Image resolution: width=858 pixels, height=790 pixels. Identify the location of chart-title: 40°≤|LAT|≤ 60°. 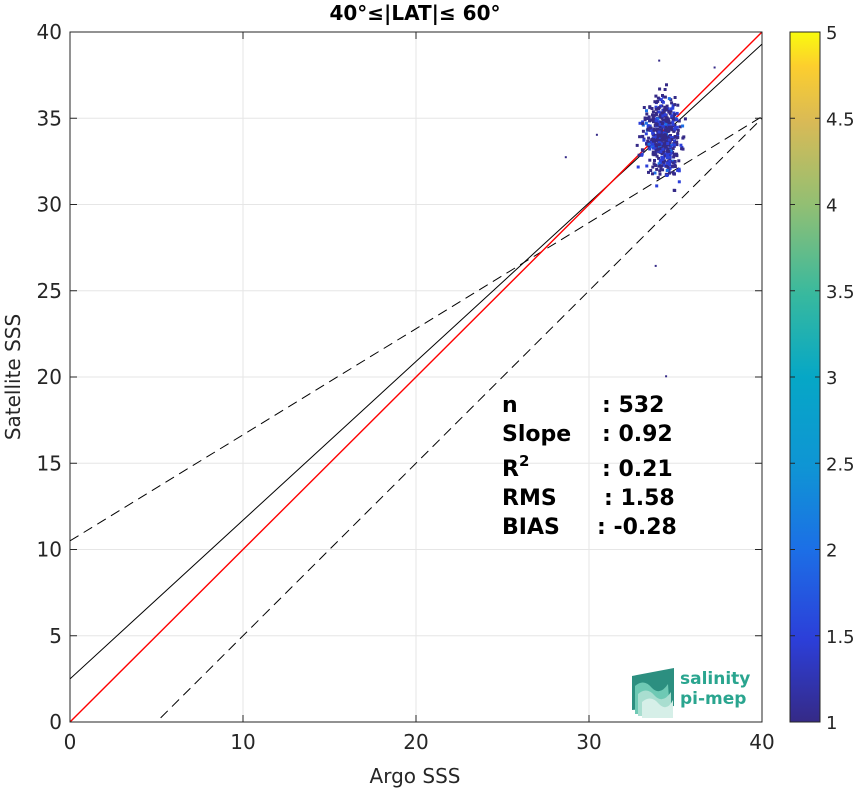
(414, 13).